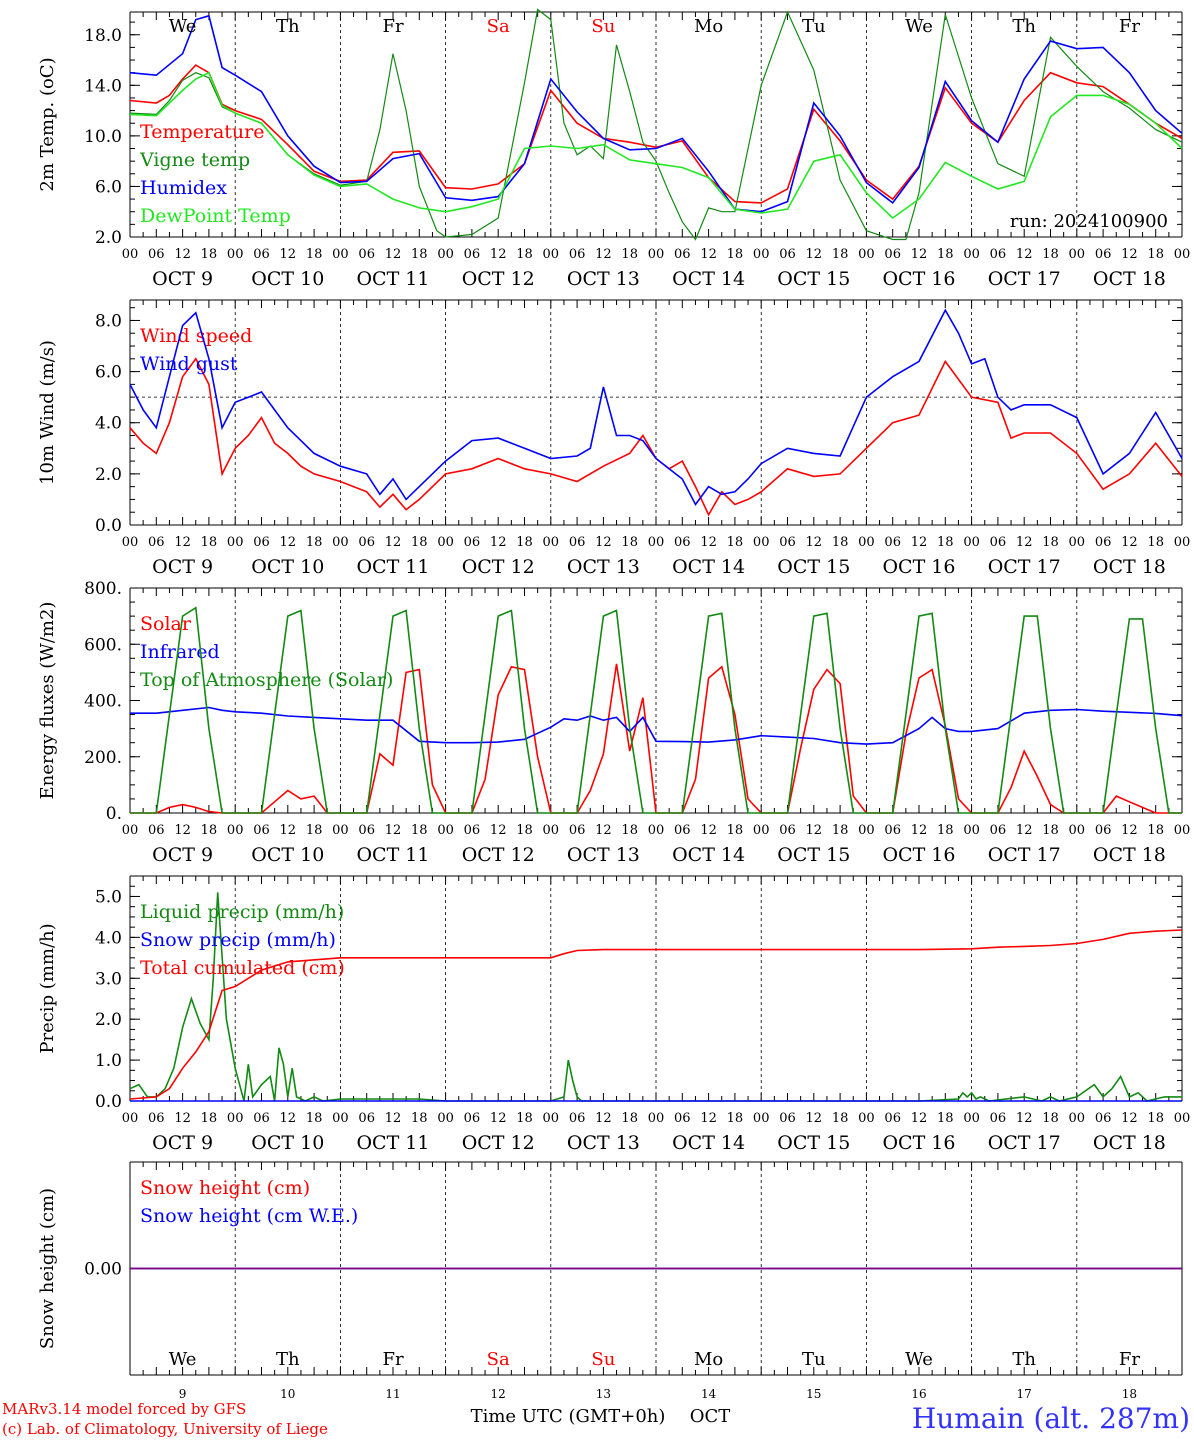 The width and height of the screenshot is (1194, 1440). Describe the element at coordinates (813, 1394) in the screenshot. I see `day-number-label: 15` at that location.